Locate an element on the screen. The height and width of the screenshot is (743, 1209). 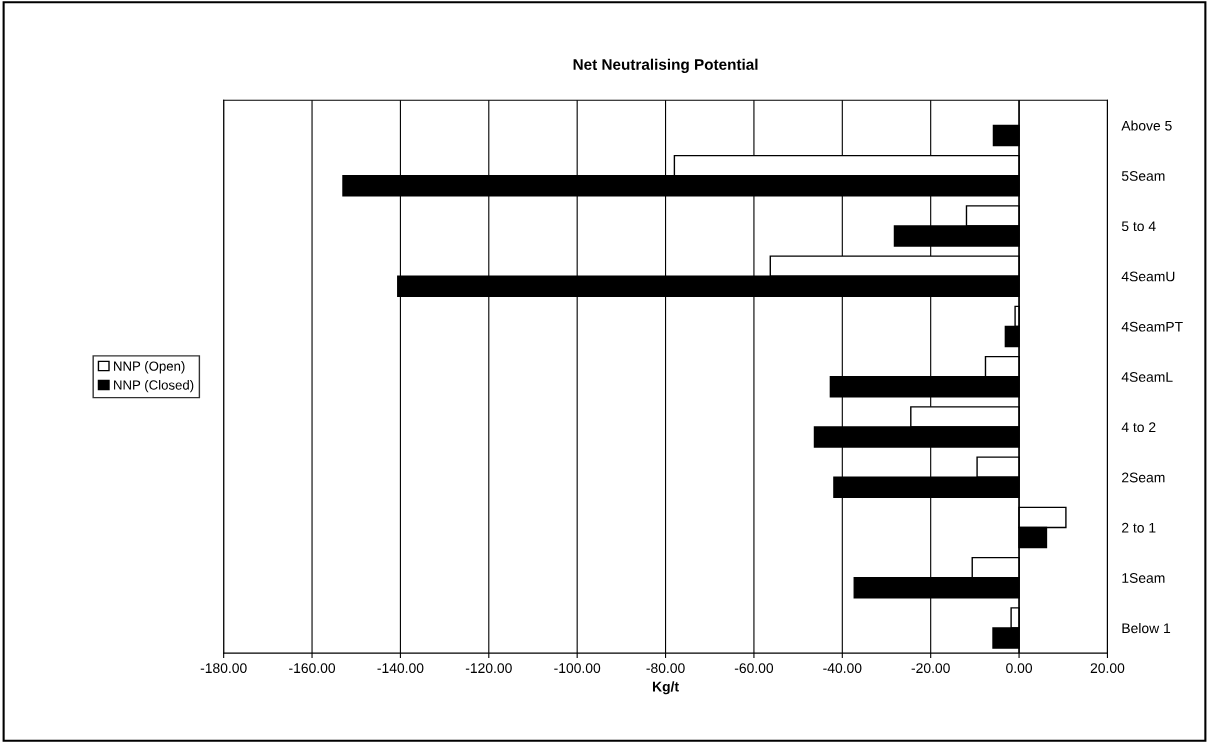
y-tick-label: 2 to 1 is located at coordinates (1139, 527).